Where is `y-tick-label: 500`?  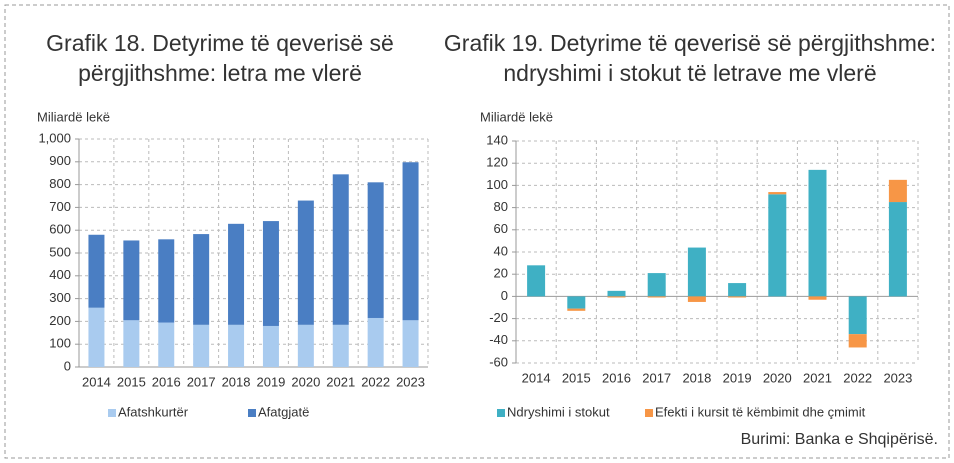
y-tick-label: 500 is located at coordinates (60, 251).